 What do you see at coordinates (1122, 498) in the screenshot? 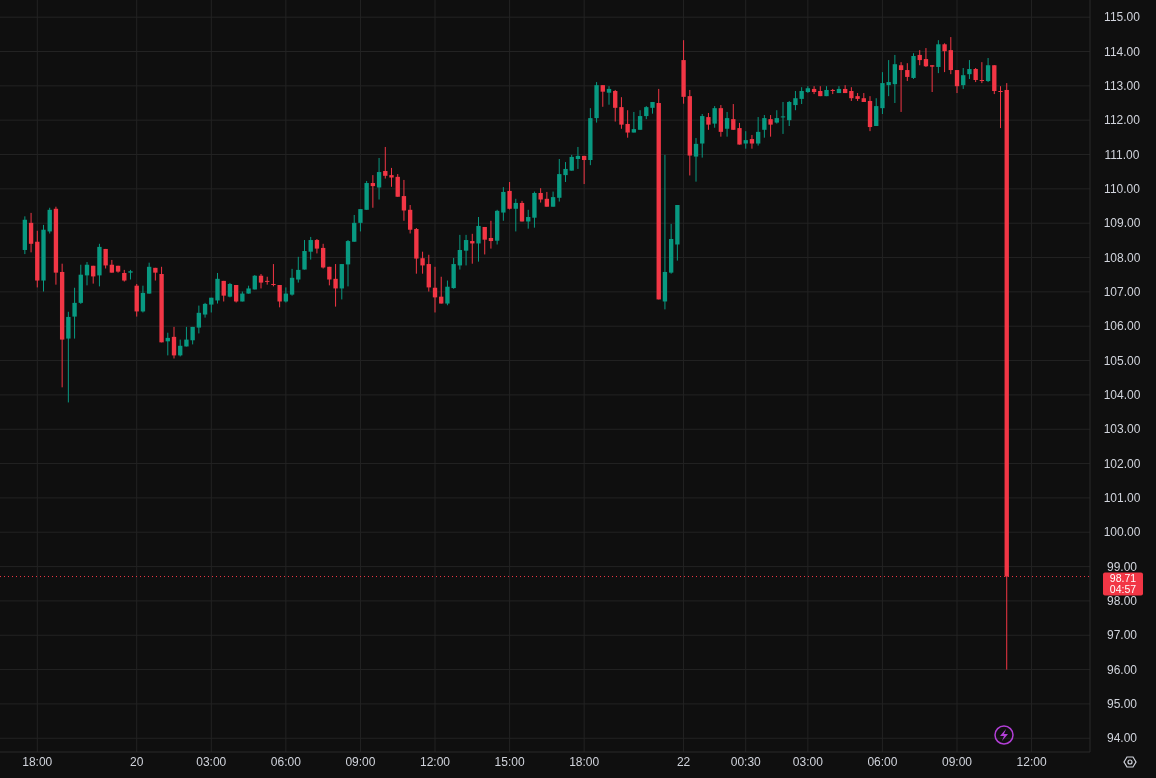
I see `y-tick-label: 101.00` at bounding box center [1122, 498].